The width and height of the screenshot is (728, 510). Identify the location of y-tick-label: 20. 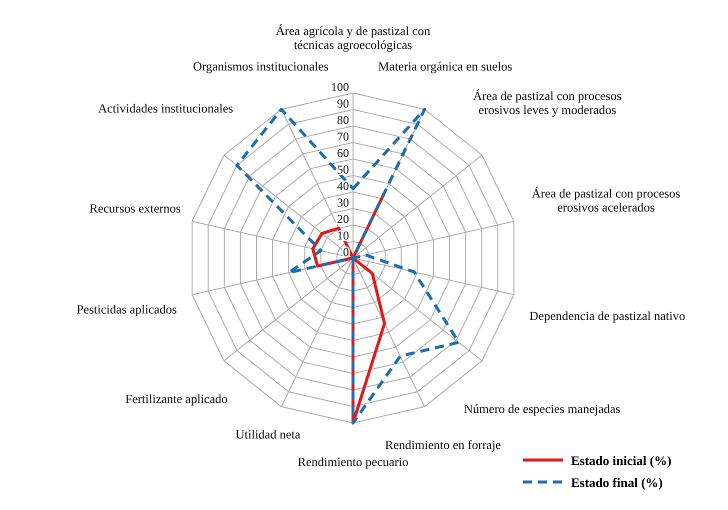
(343, 219).